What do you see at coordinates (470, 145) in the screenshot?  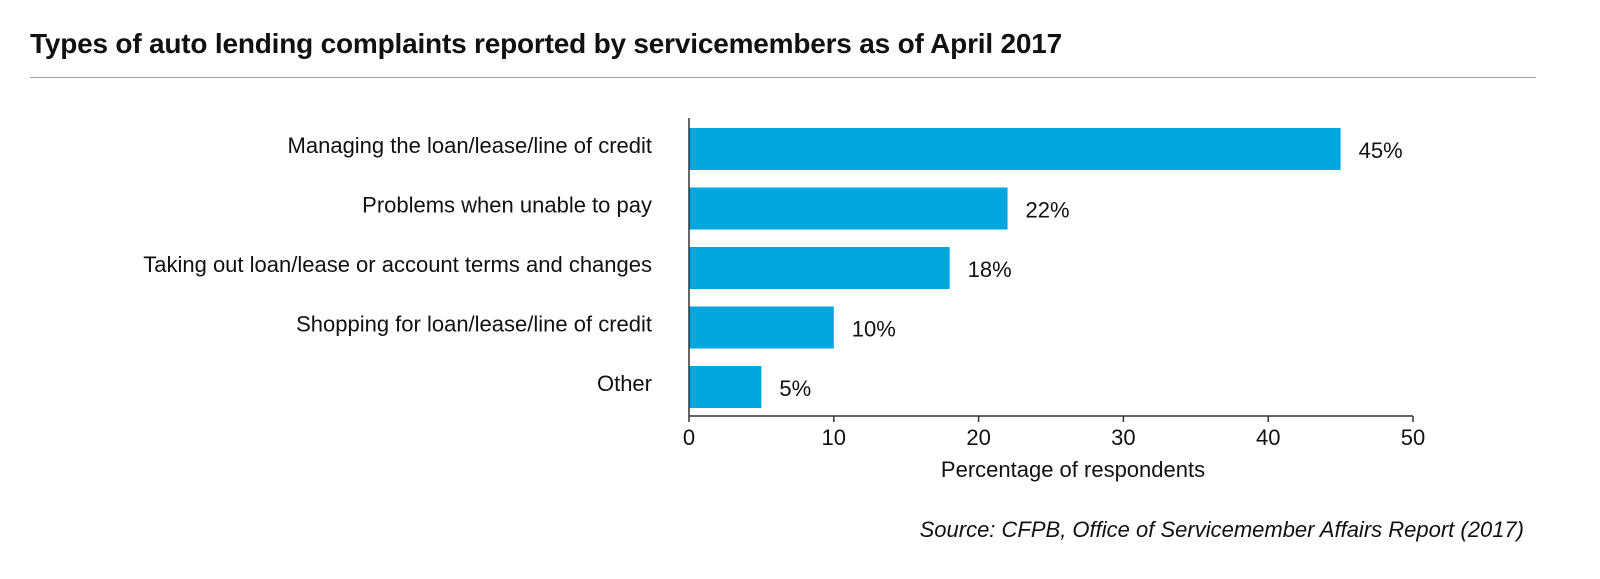 I see `category-label: Managing the loan/lease/line of credit` at bounding box center [470, 145].